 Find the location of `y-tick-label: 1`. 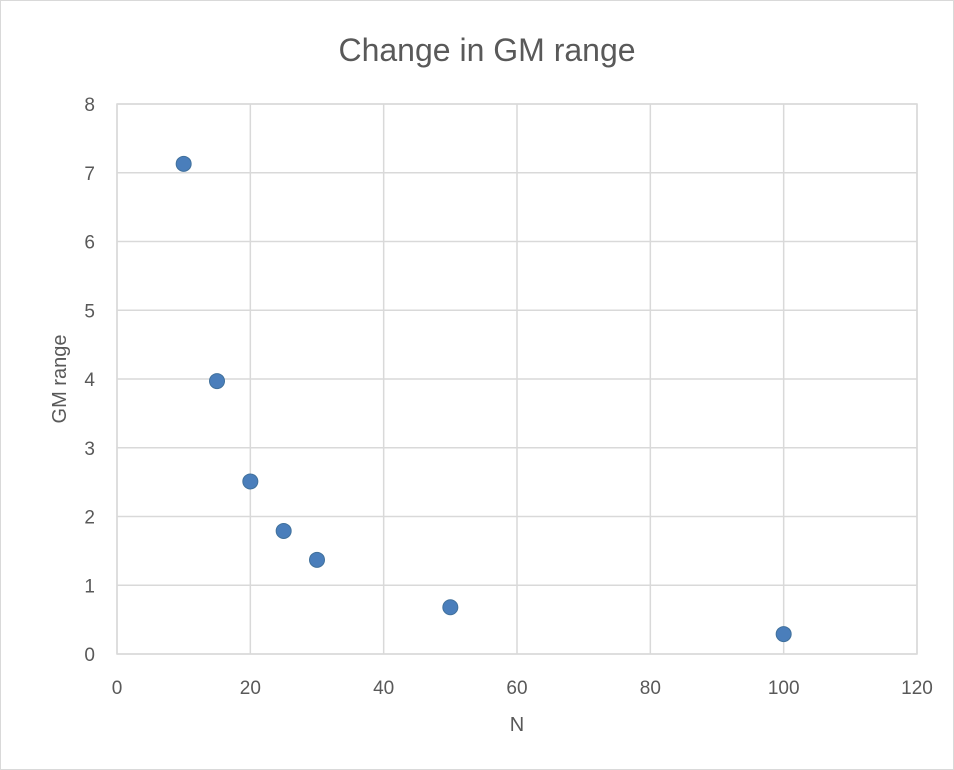

y-tick-label: 1 is located at coordinates (89, 586).